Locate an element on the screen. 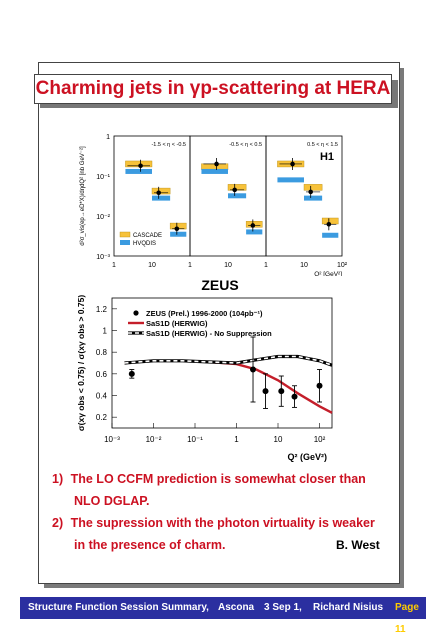 This screenshot has height=641, width=447. h1-y-axis-label: d²σ_vis(ep→eD*X)/dηdQ² [nb GeV⁻²] is located at coordinates (83, 196).